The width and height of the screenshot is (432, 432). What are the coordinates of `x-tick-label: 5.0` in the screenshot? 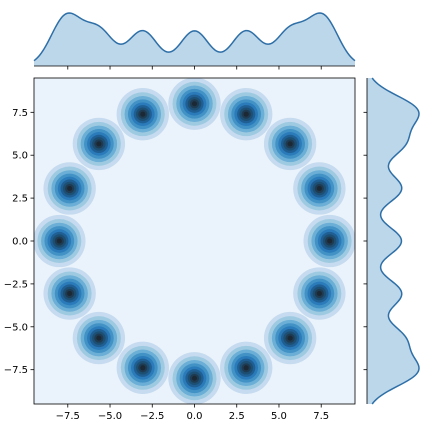 It's located at (279, 416).